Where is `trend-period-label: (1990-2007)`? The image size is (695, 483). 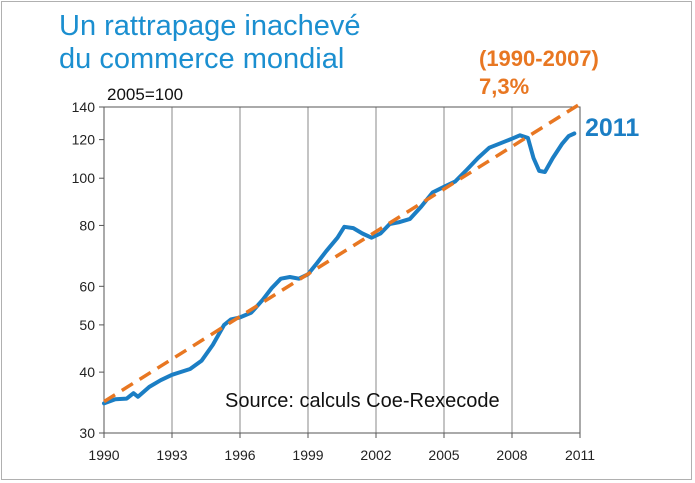 trend-period-label: (1990-2007) is located at coordinates (539, 58).